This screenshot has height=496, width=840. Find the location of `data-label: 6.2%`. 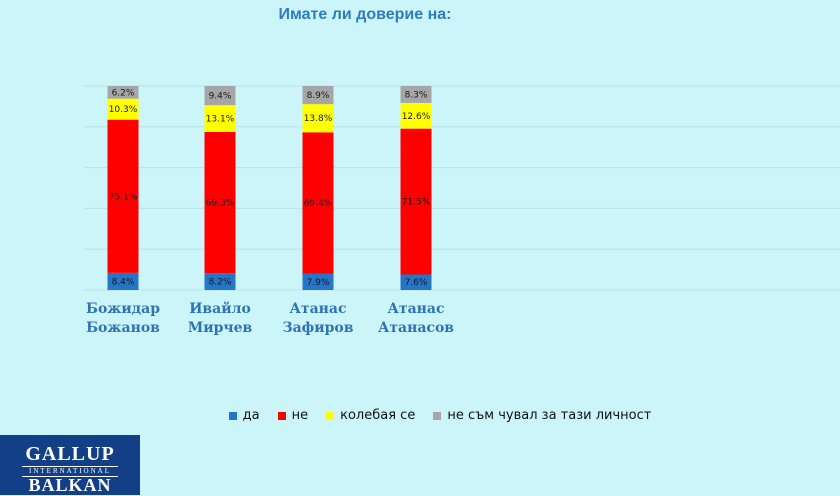

data-label: 6.2% is located at coordinates (123, 93).